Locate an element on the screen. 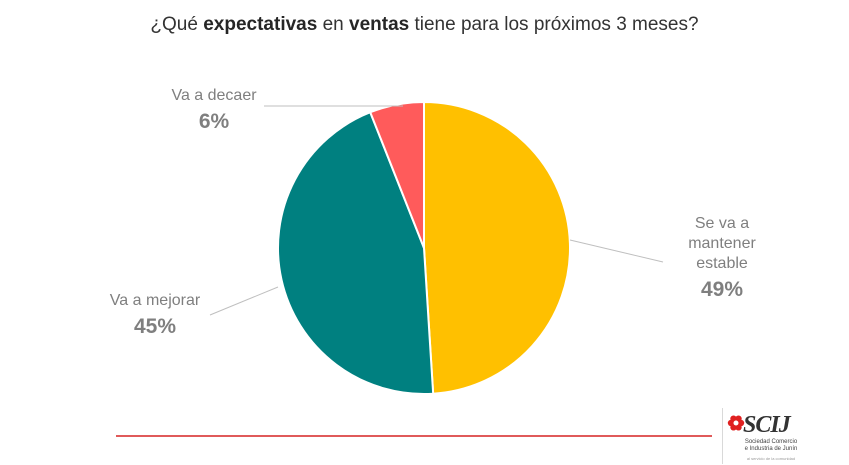  title-bold-ventas: ventas is located at coordinates (379, 24).